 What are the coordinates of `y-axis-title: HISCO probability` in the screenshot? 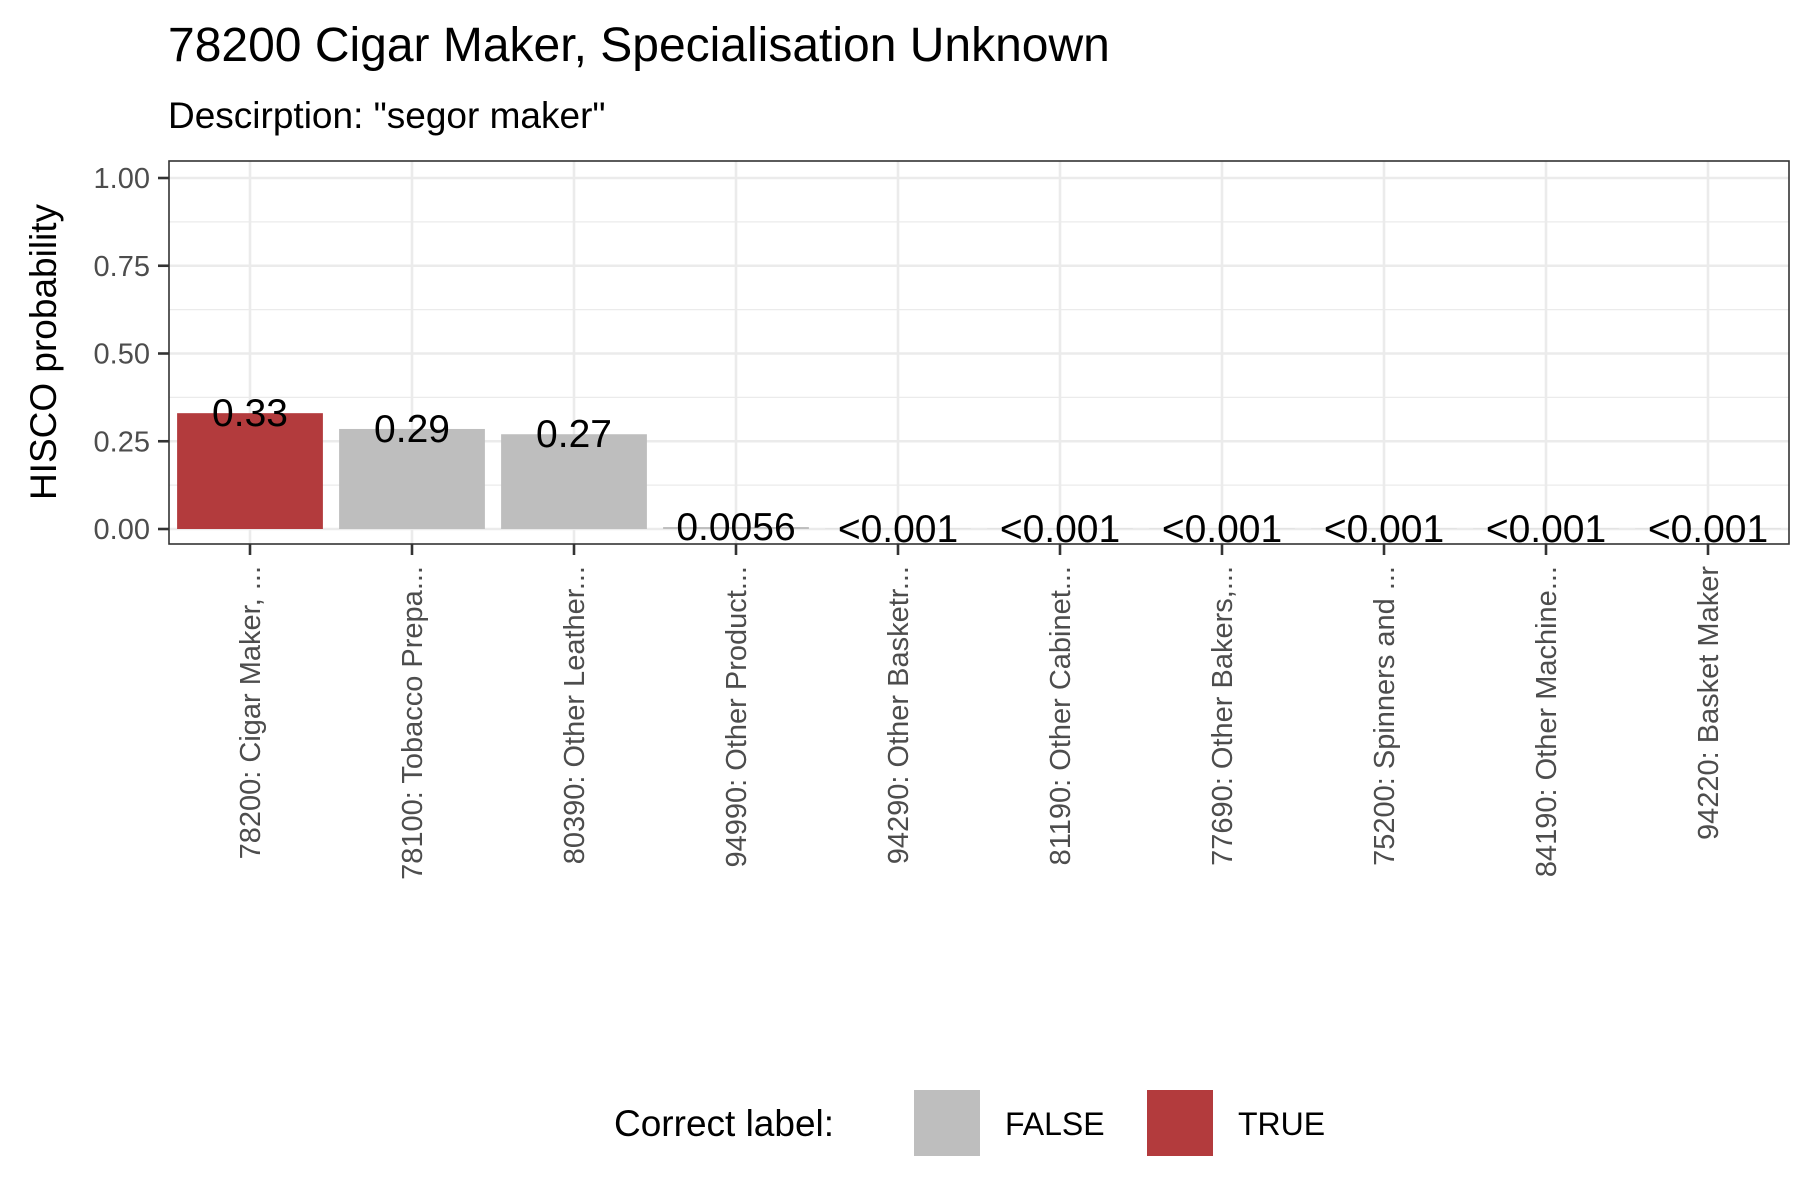 It's located at (43, 351).